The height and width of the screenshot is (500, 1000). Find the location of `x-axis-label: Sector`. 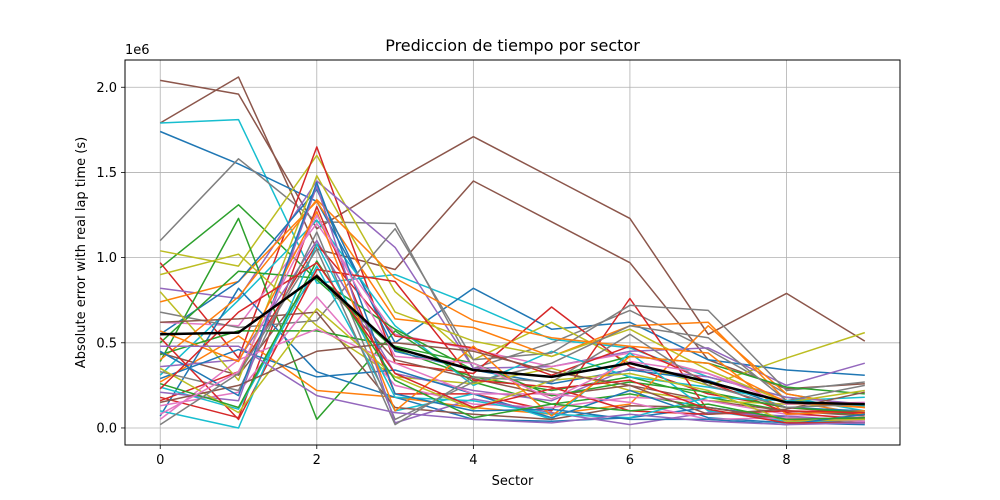

x-axis-label: Sector is located at coordinates (513, 481).